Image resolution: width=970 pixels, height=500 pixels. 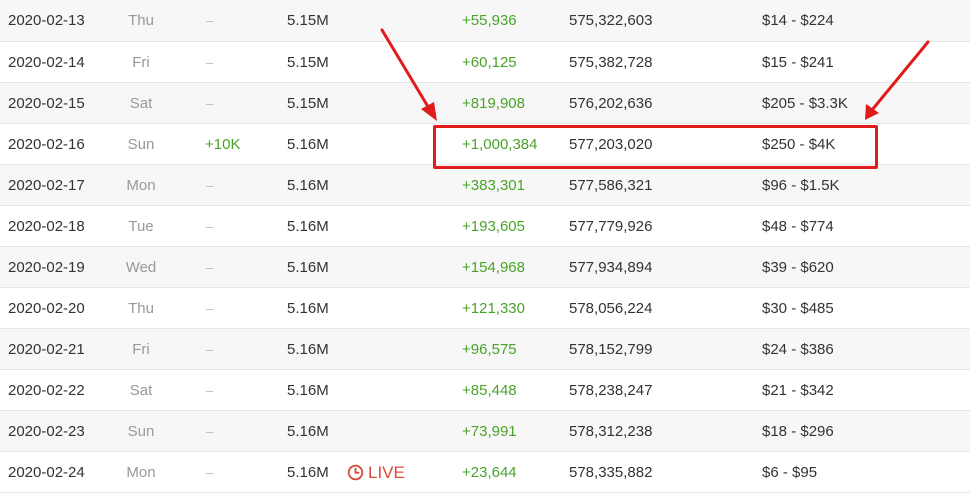 What do you see at coordinates (489, 472) in the screenshot?
I see `views-change-cell: +23,644` at bounding box center [489, 472].